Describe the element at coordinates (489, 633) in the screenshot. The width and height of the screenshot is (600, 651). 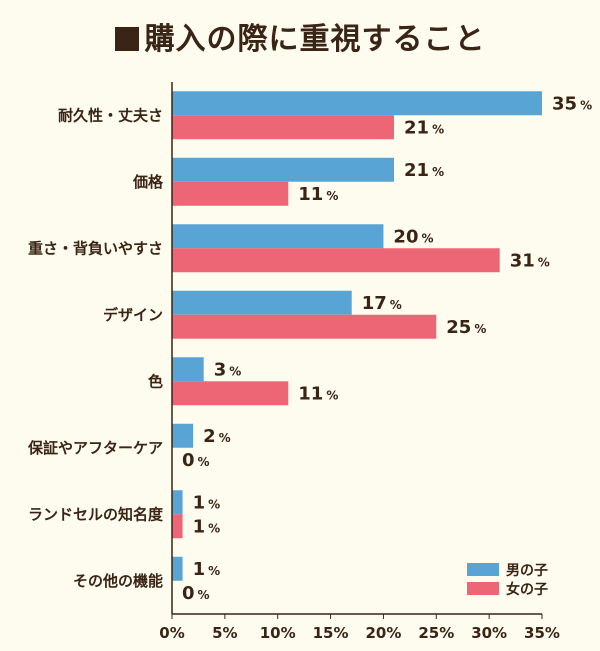
I see `x-tick-label: 30%` at that location.